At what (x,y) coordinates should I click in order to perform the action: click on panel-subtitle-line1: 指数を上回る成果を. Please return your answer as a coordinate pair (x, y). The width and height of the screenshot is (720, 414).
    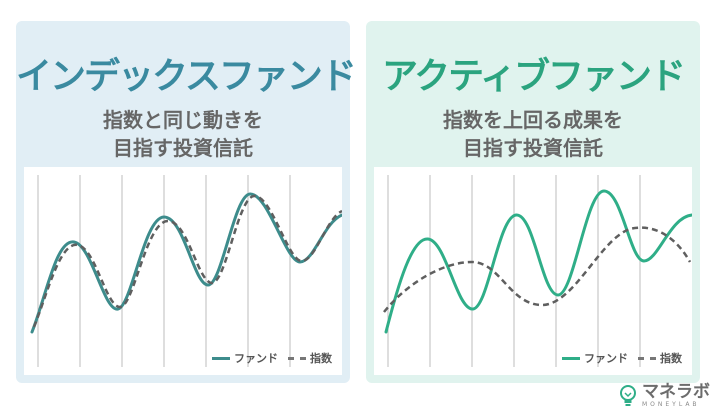
    Looking at the image, I should click on (533, 120).